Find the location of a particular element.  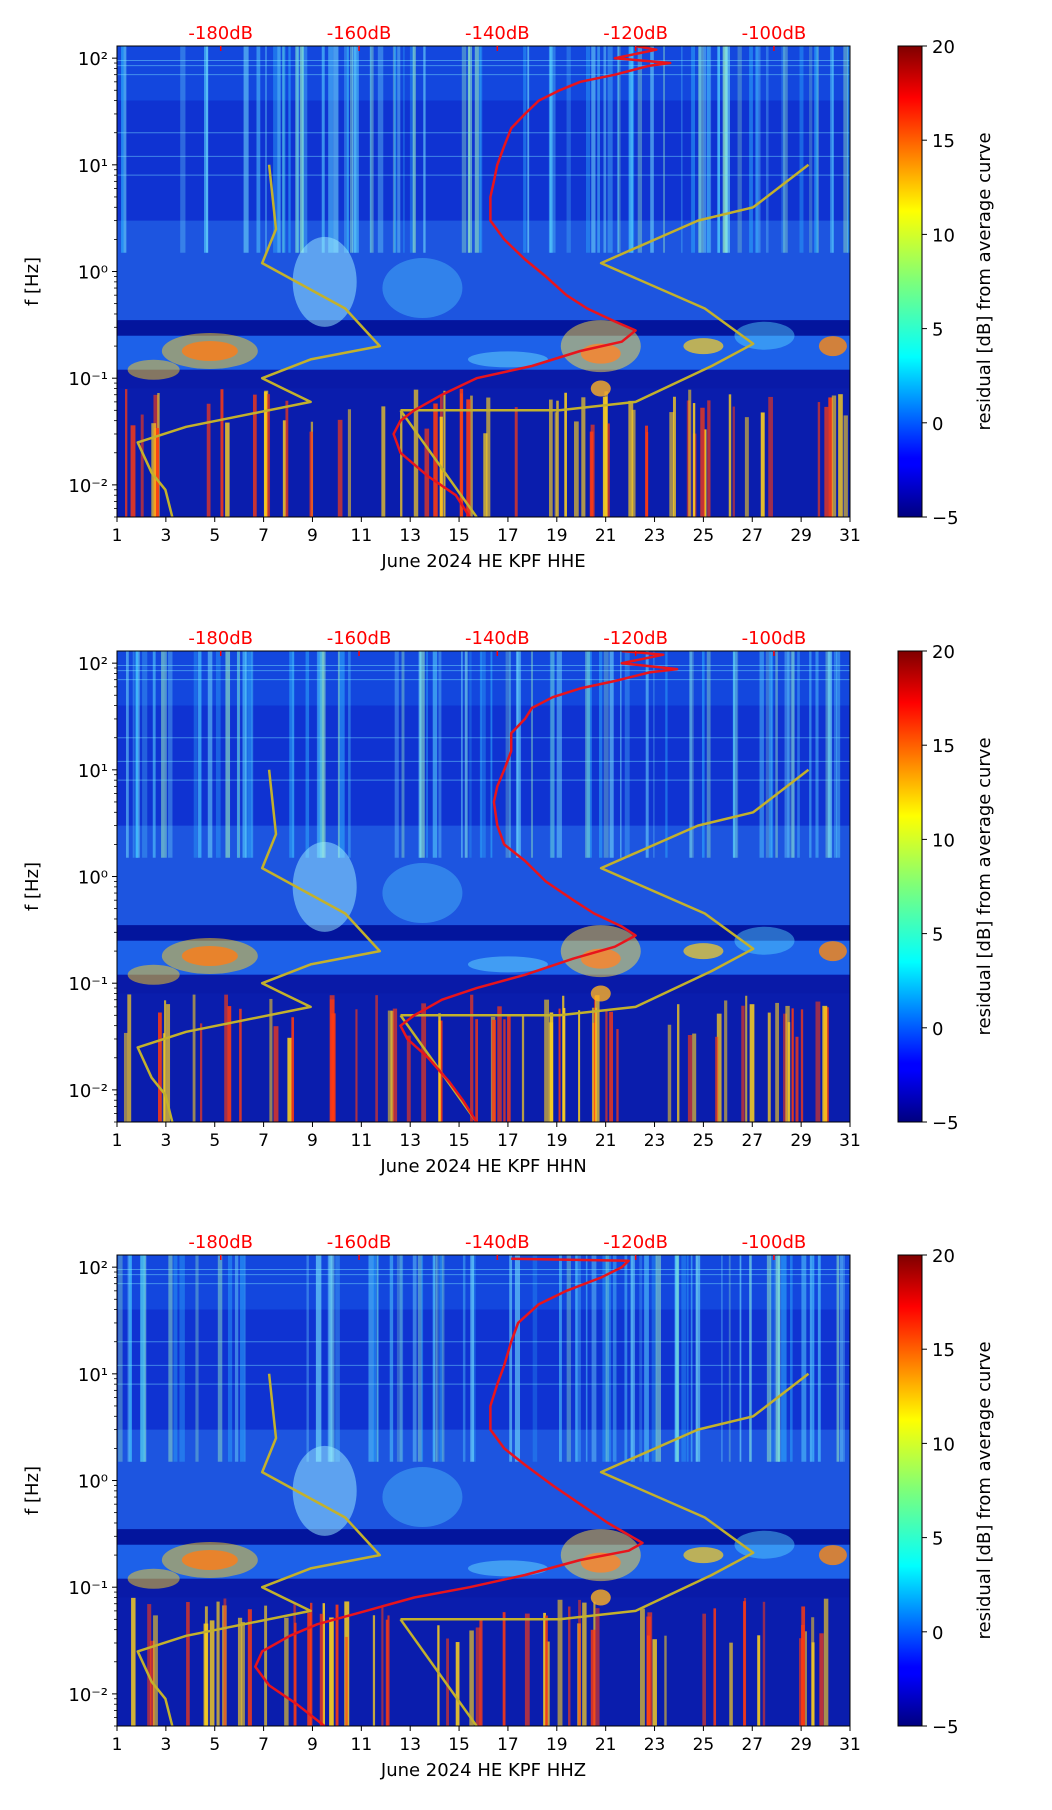

y-tick-label: 10⁰ is located at coordinates (93, 1482).